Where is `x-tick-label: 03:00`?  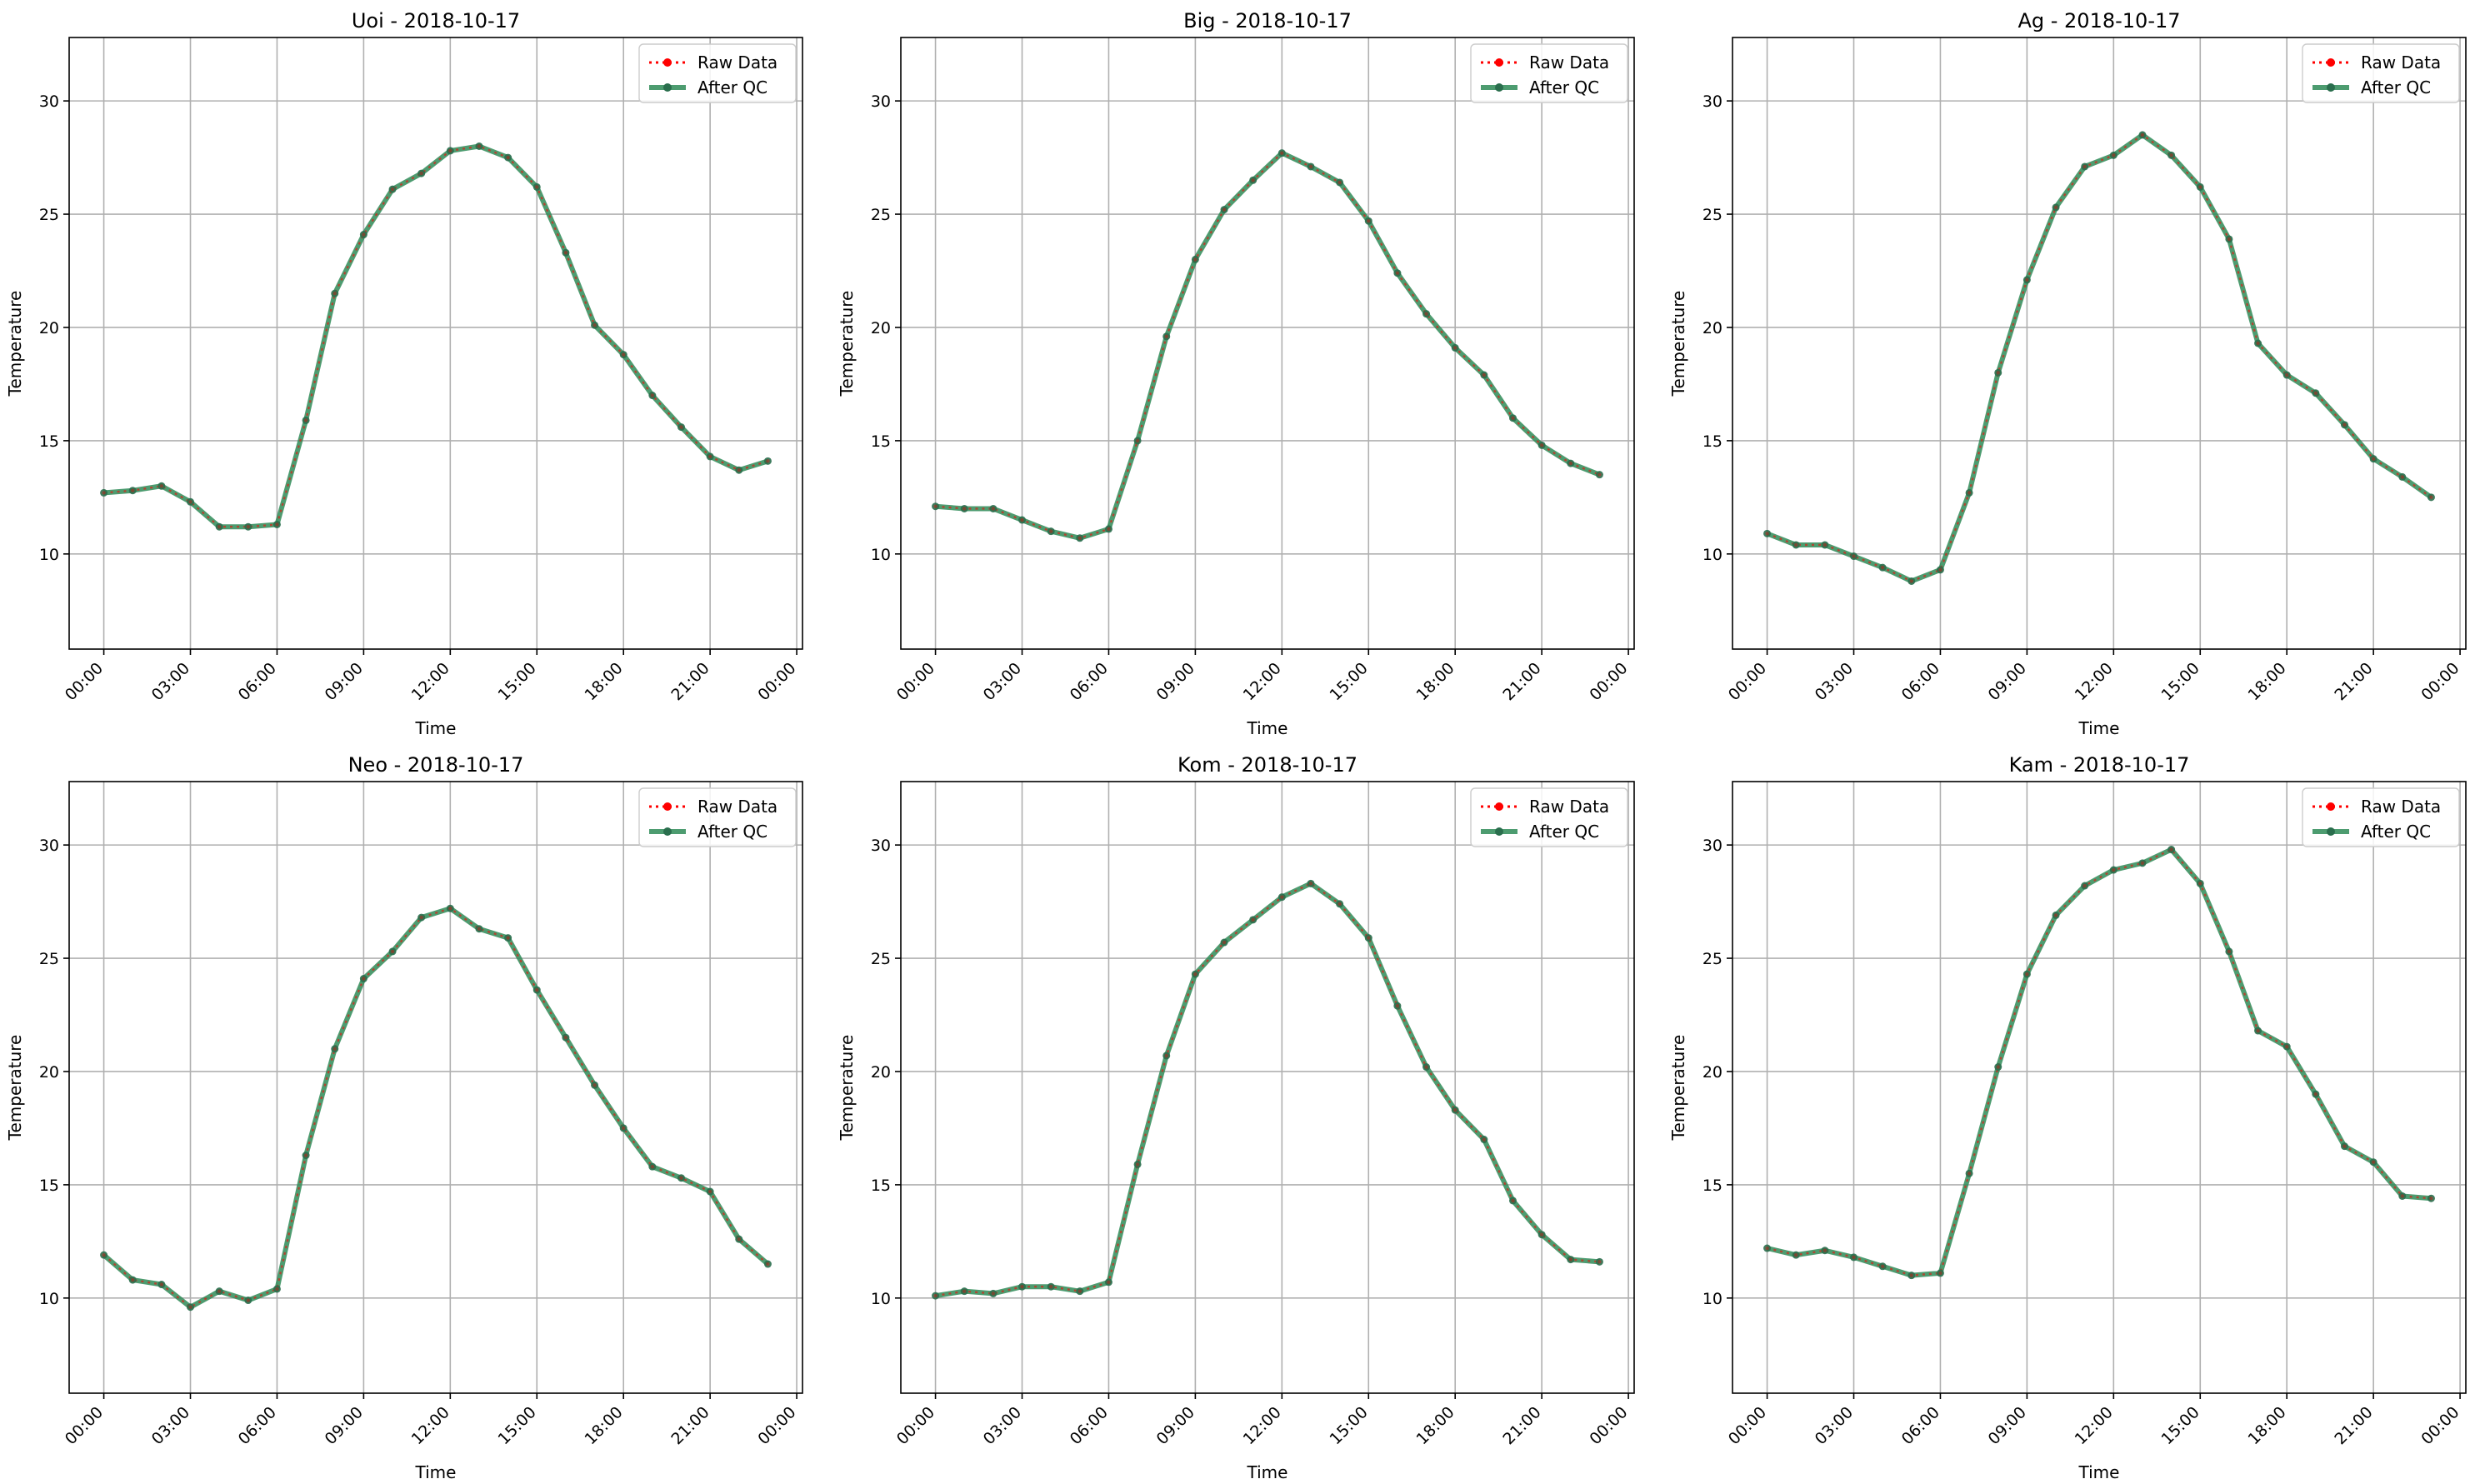 x-tick-label: 03:00 is located at coordinates (170, 1425).